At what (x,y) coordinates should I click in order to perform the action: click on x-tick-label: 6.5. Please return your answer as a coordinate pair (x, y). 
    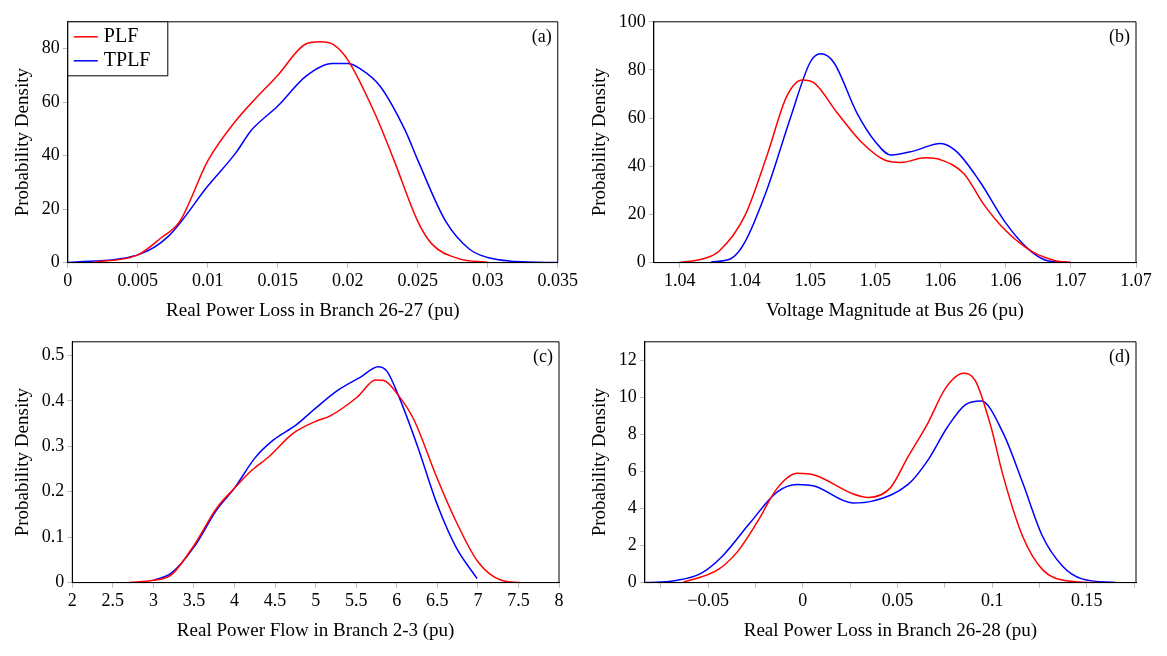
    Looking at the image, I should click on (437, 600).